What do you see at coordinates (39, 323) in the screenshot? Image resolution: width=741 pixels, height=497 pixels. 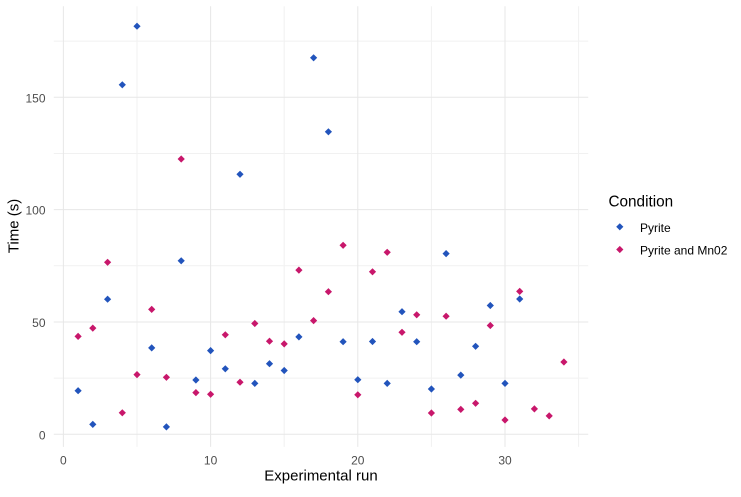 I see `svg-text: 50` at bounding box center [39, 323].